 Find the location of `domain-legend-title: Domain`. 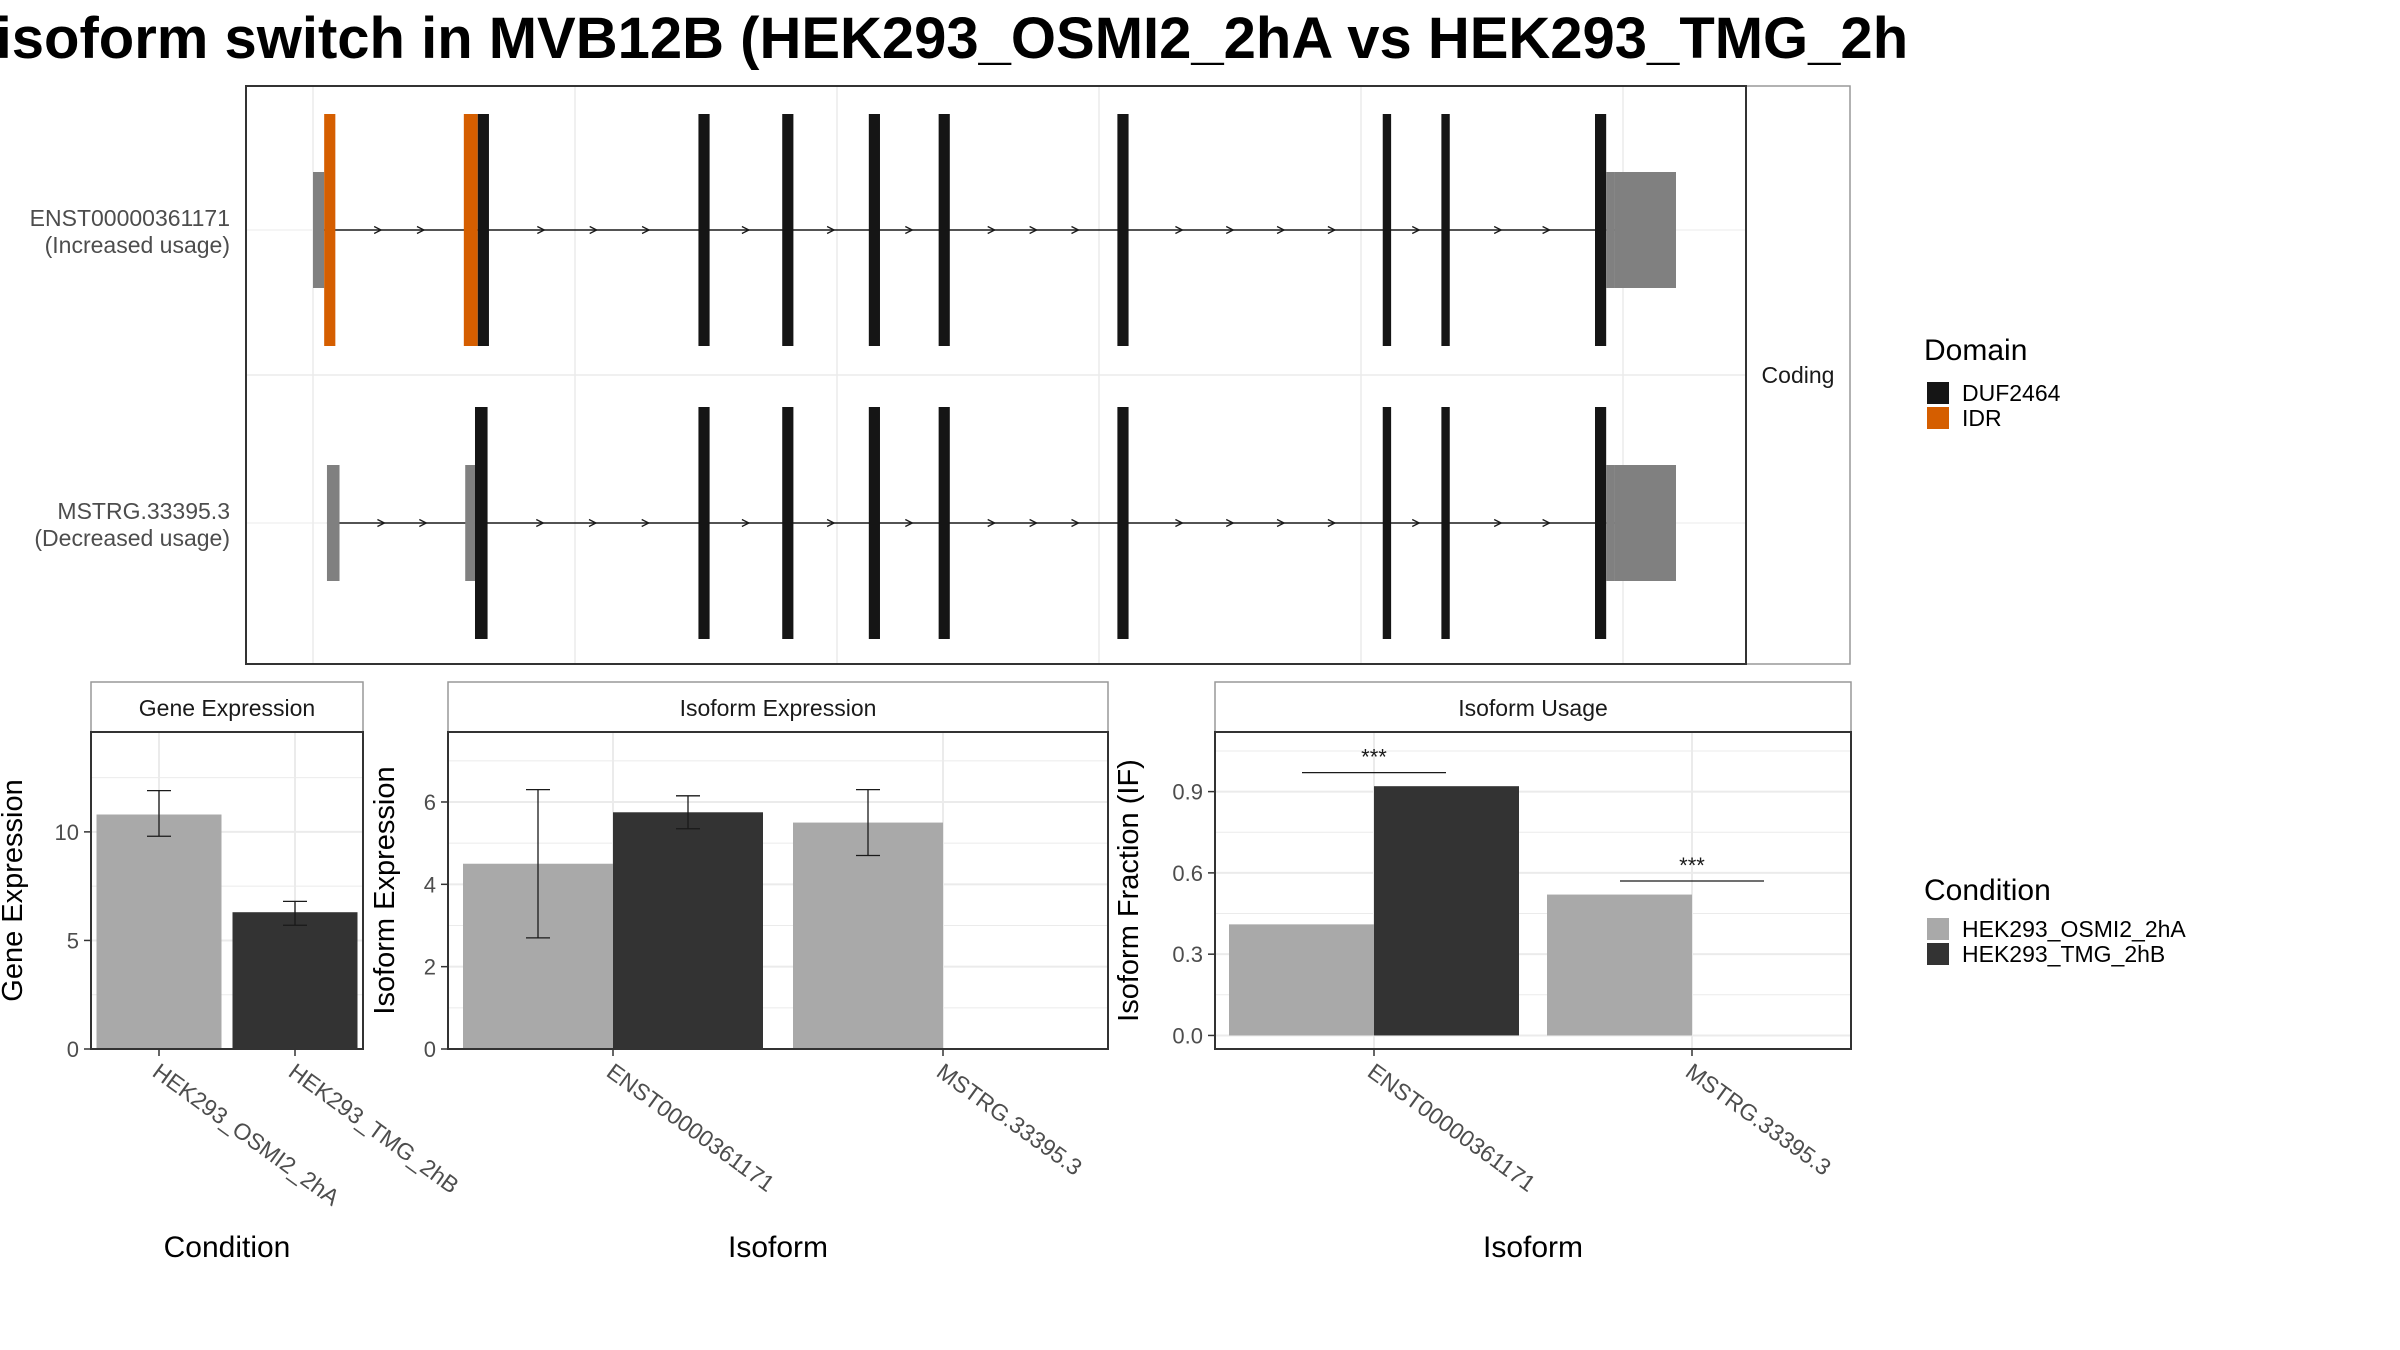

domain-legend-title: Domain is located at coordinates (1975, 350).